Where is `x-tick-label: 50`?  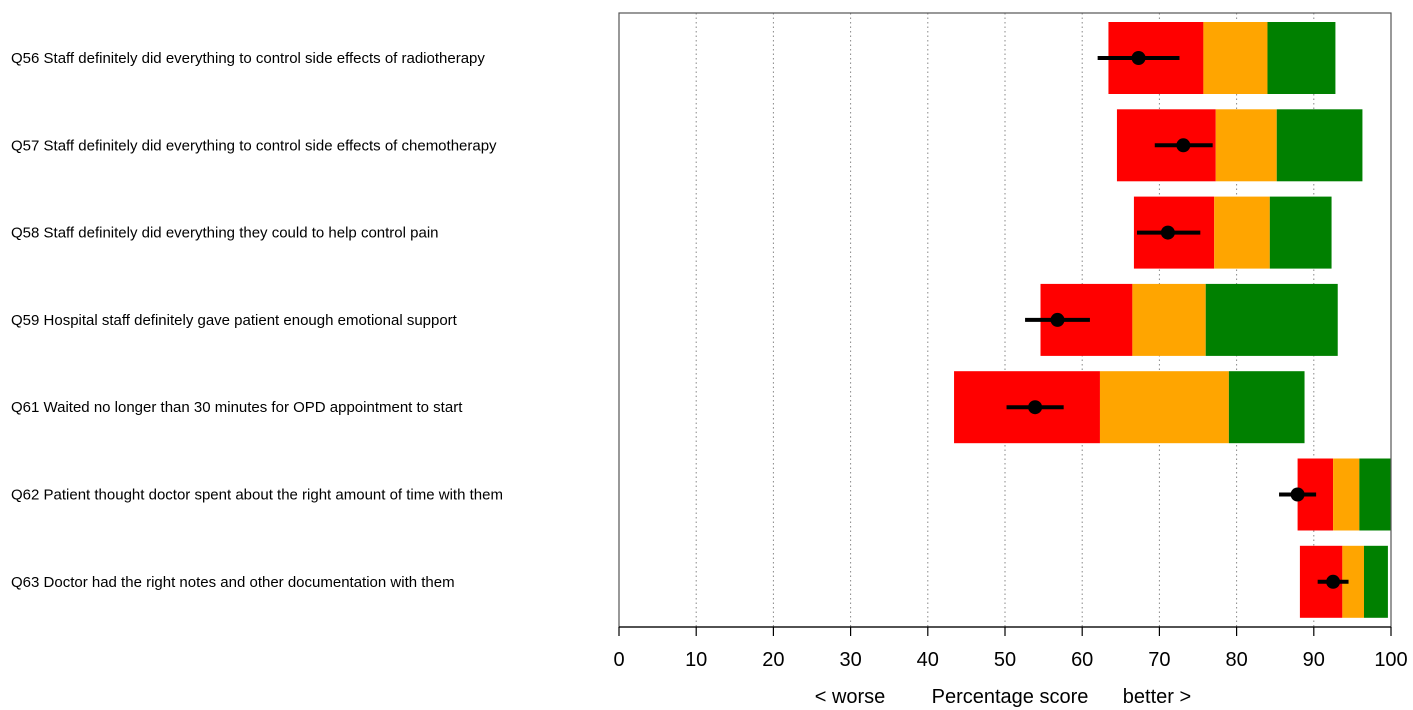 x-tick-label: 50 is located at coordinates (1005, 660).